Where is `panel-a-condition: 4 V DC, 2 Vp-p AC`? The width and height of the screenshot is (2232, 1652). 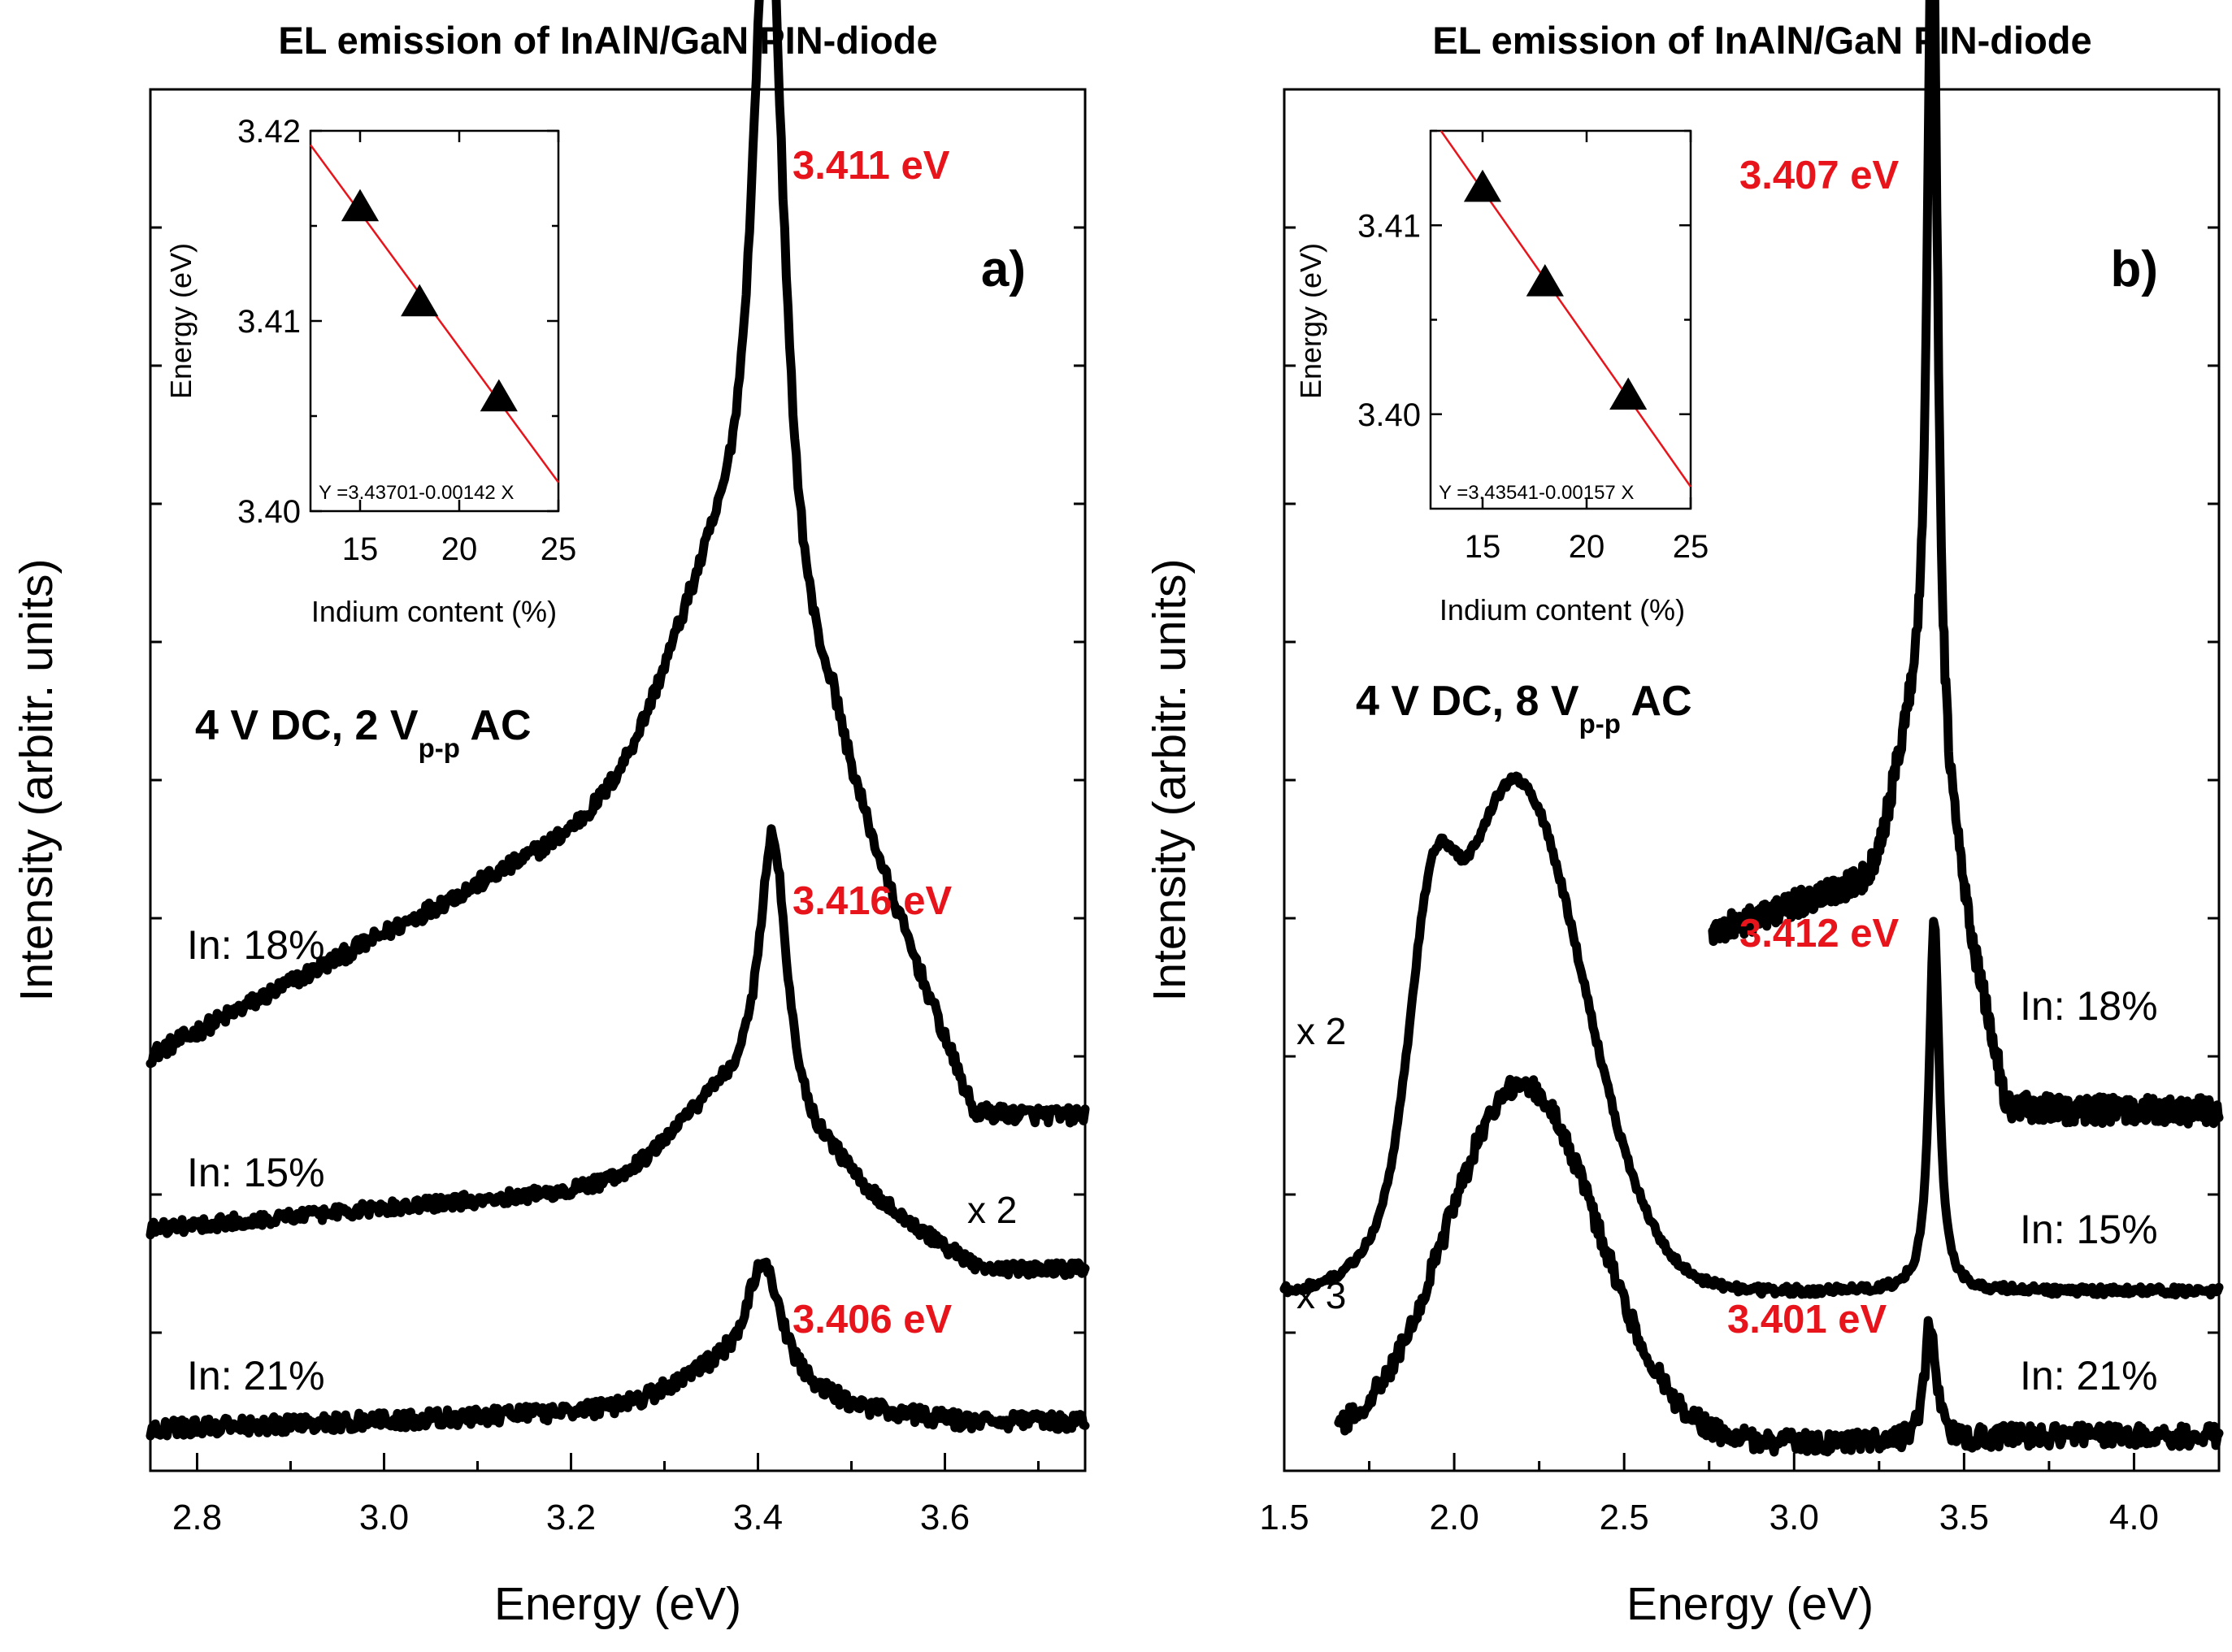
panel-a-condition: 4 V DC, 2 Vp-p AC is located at coordinates (363, 732).